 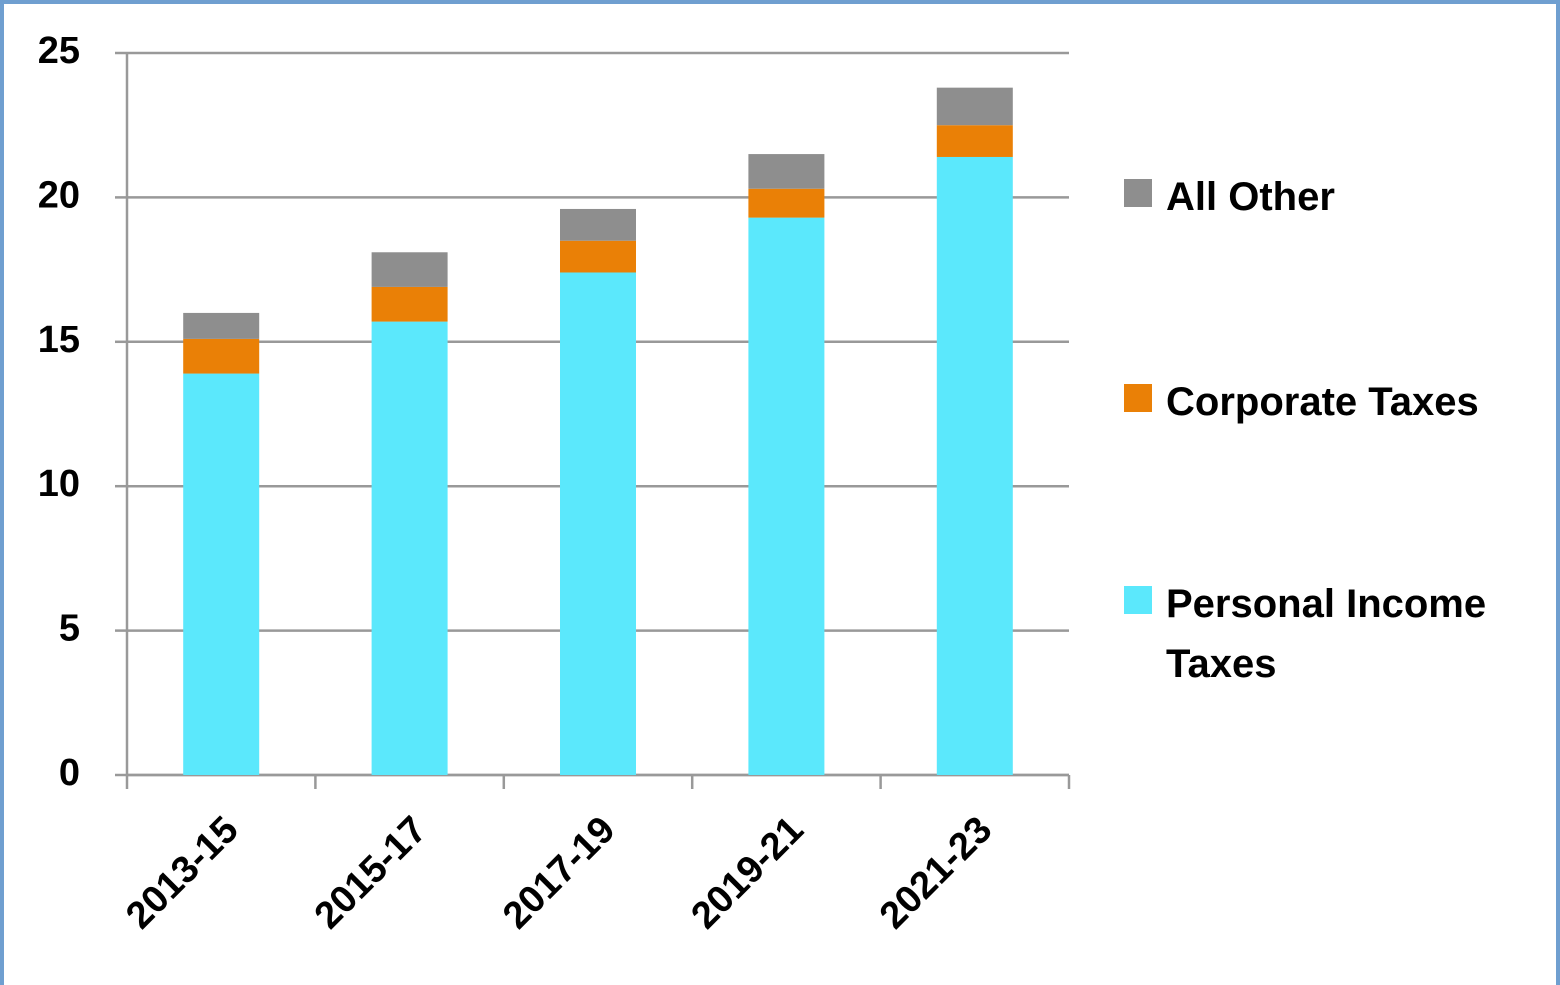 What do you see at coordinates (748, 873) in the screenshot?
I see `x-tick-label: 2019-21` at bounding box center [748, 873].